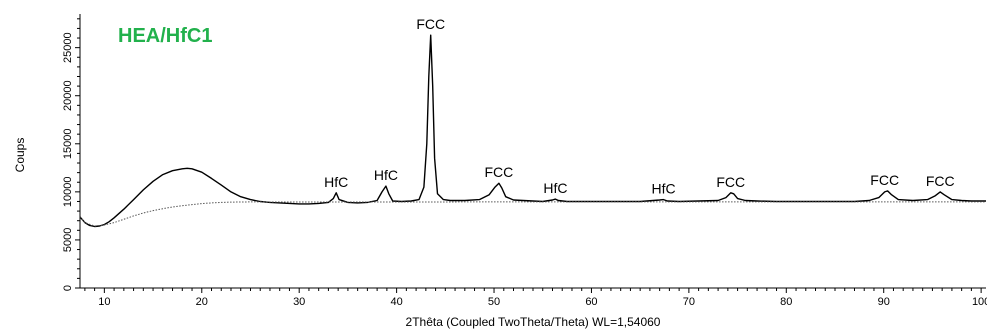 Image resolution: width=987 pixels, height=332 pixels. Describe the element at coordinates (68, 143) in the screenshot. I see `y-tick-label: 15000` at that location.